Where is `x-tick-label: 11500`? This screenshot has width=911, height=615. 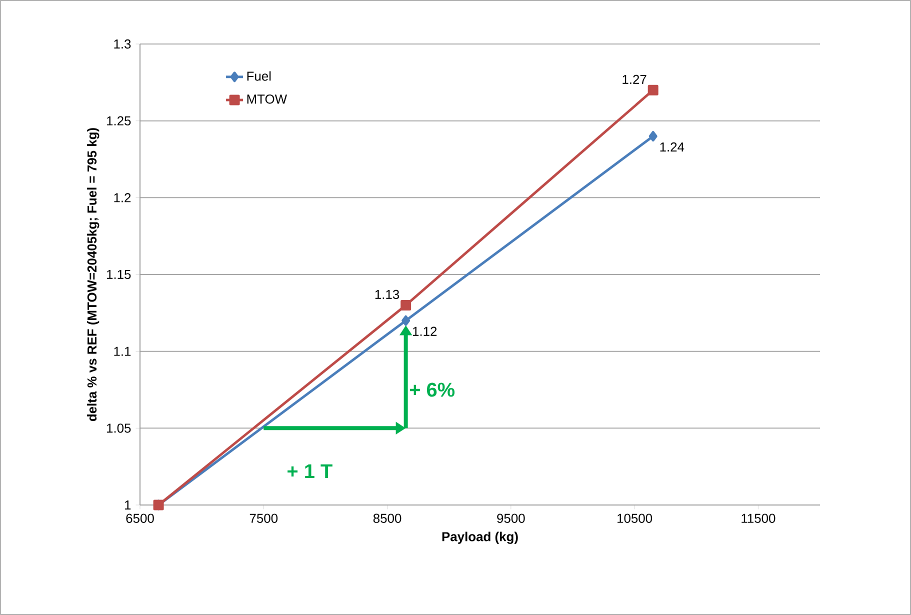
x-tick-label: 11500 is located at coordinates (759, 518).